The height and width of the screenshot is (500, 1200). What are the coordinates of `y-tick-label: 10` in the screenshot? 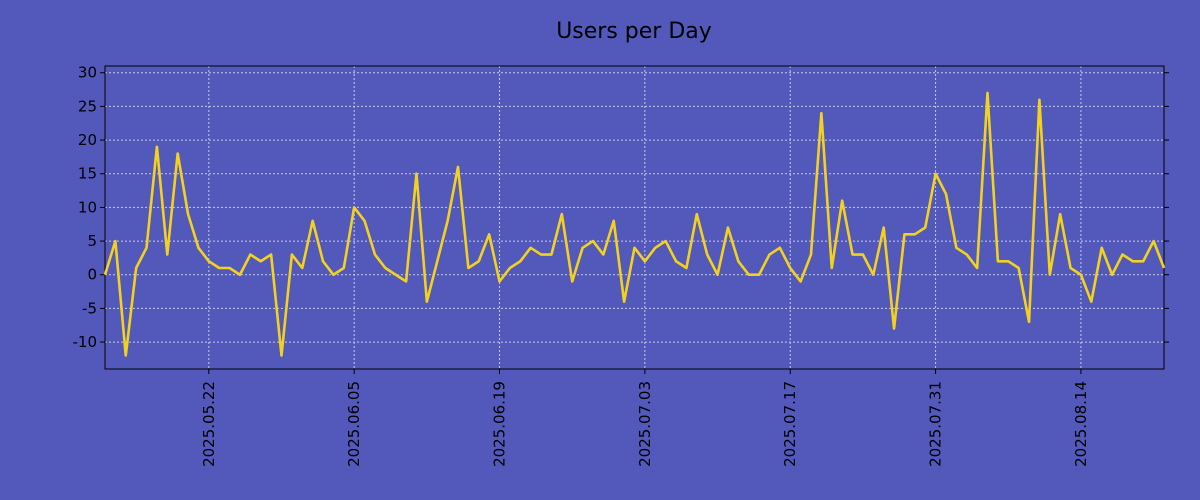 It's located at (87, 207).